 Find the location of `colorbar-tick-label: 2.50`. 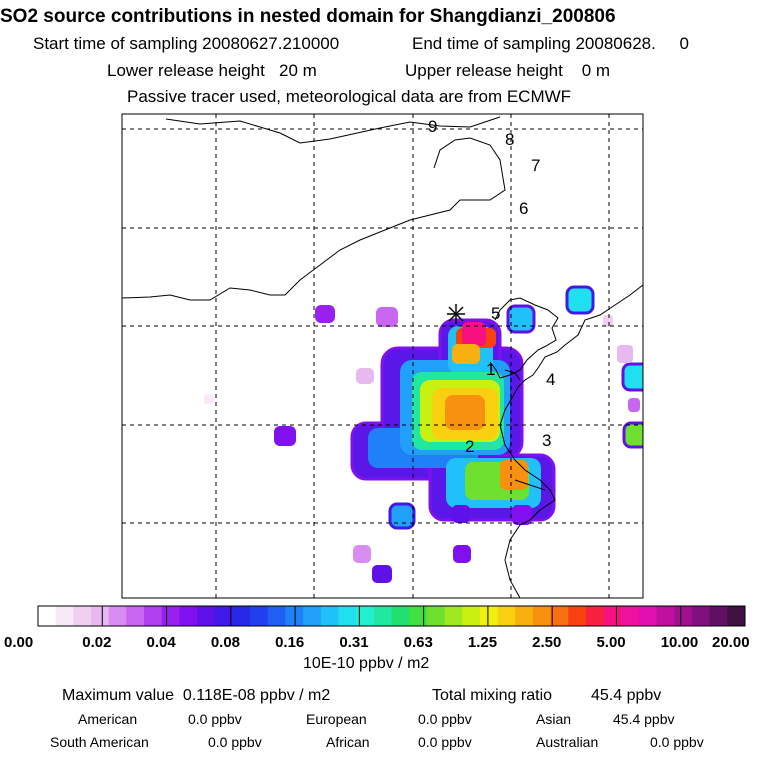

colorbar-tick-label: 2.50 is located at coordinates (547, 642).